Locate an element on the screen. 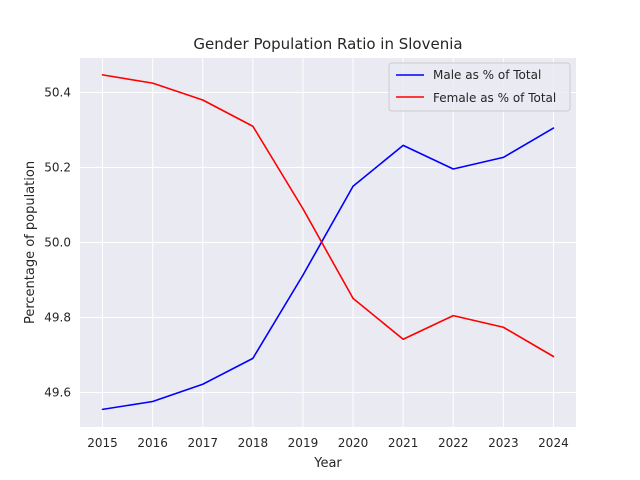  legend-label-male: Male as % of Total is located at coordinates (487, 75).